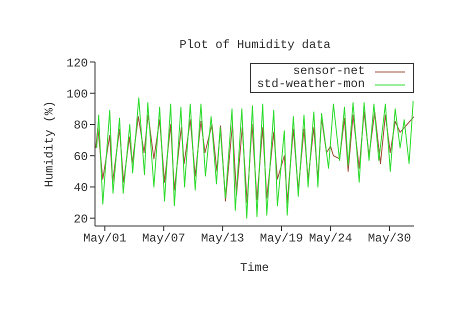 The width and height of the screenshot is (474, 335). What do you see at coordinates (282, 239) in the screenshot?
I see `x-tick-label: May/19` at bounding box center [282, 239].